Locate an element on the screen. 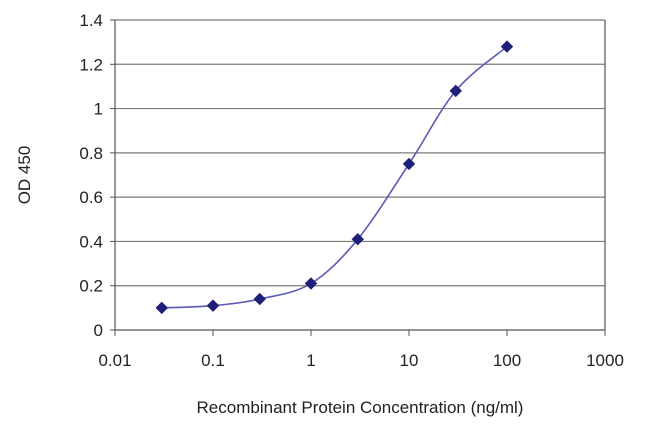  y-tick-label: 0.2 is located at coordinates (91, 286).